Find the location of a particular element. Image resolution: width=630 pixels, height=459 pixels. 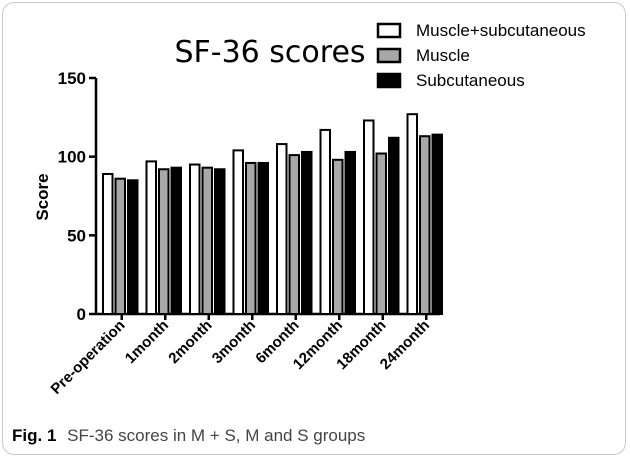

legend-label: Muscle is located at coordinates (443, 55).